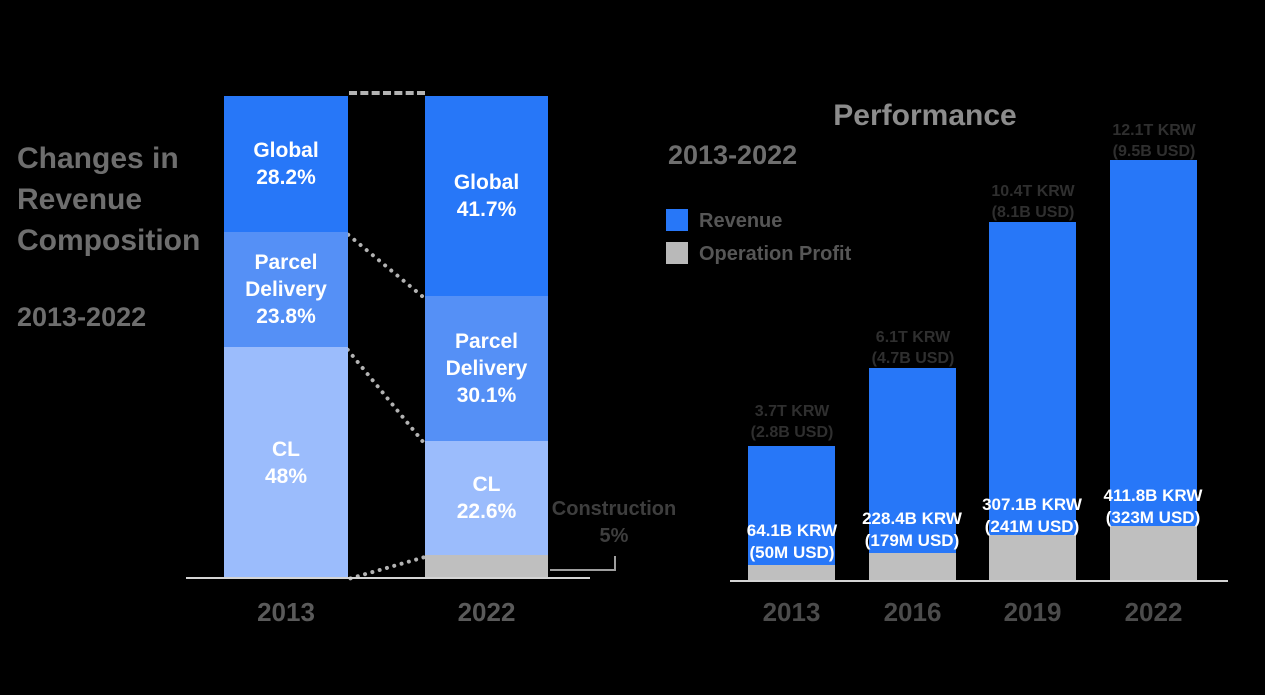 This screenshot has width=1265, height=695. I want to click on bar-2016-operation-profit, so click(912, 567).